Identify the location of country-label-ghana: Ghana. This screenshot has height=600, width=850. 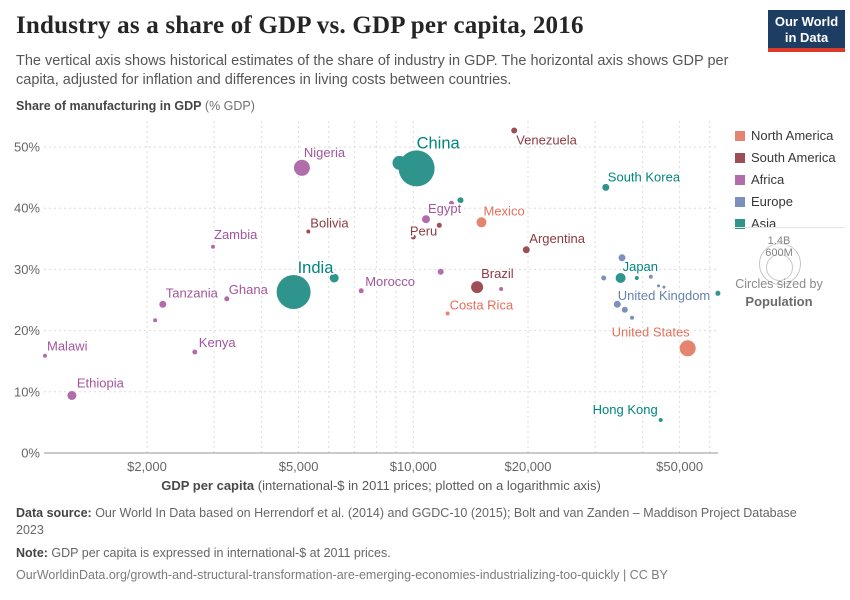
(248, 289).